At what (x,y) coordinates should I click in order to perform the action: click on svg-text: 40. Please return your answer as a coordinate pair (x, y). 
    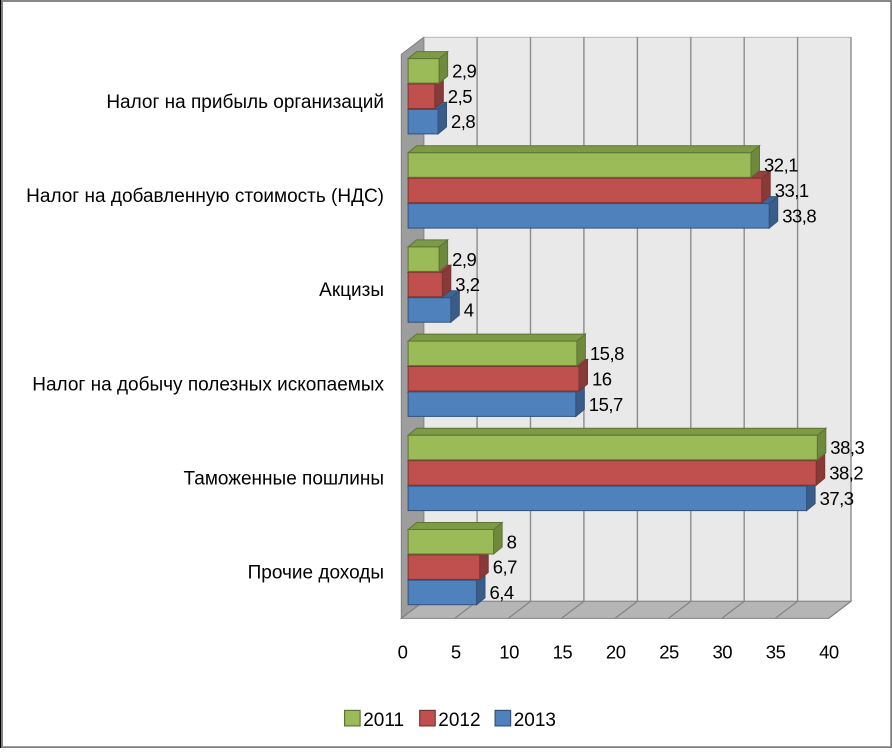
    Looking at the image, I should click on (829, 652).